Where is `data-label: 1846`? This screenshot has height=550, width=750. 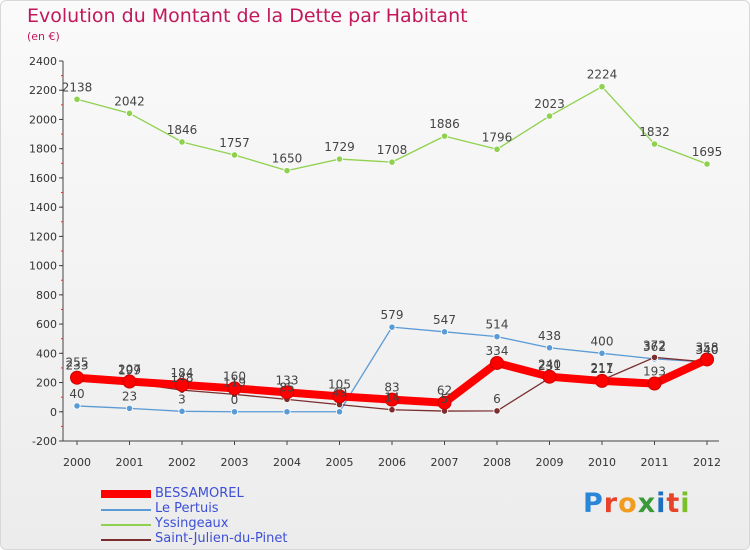 data-label: 1846 is located at coordinates (182, 130).